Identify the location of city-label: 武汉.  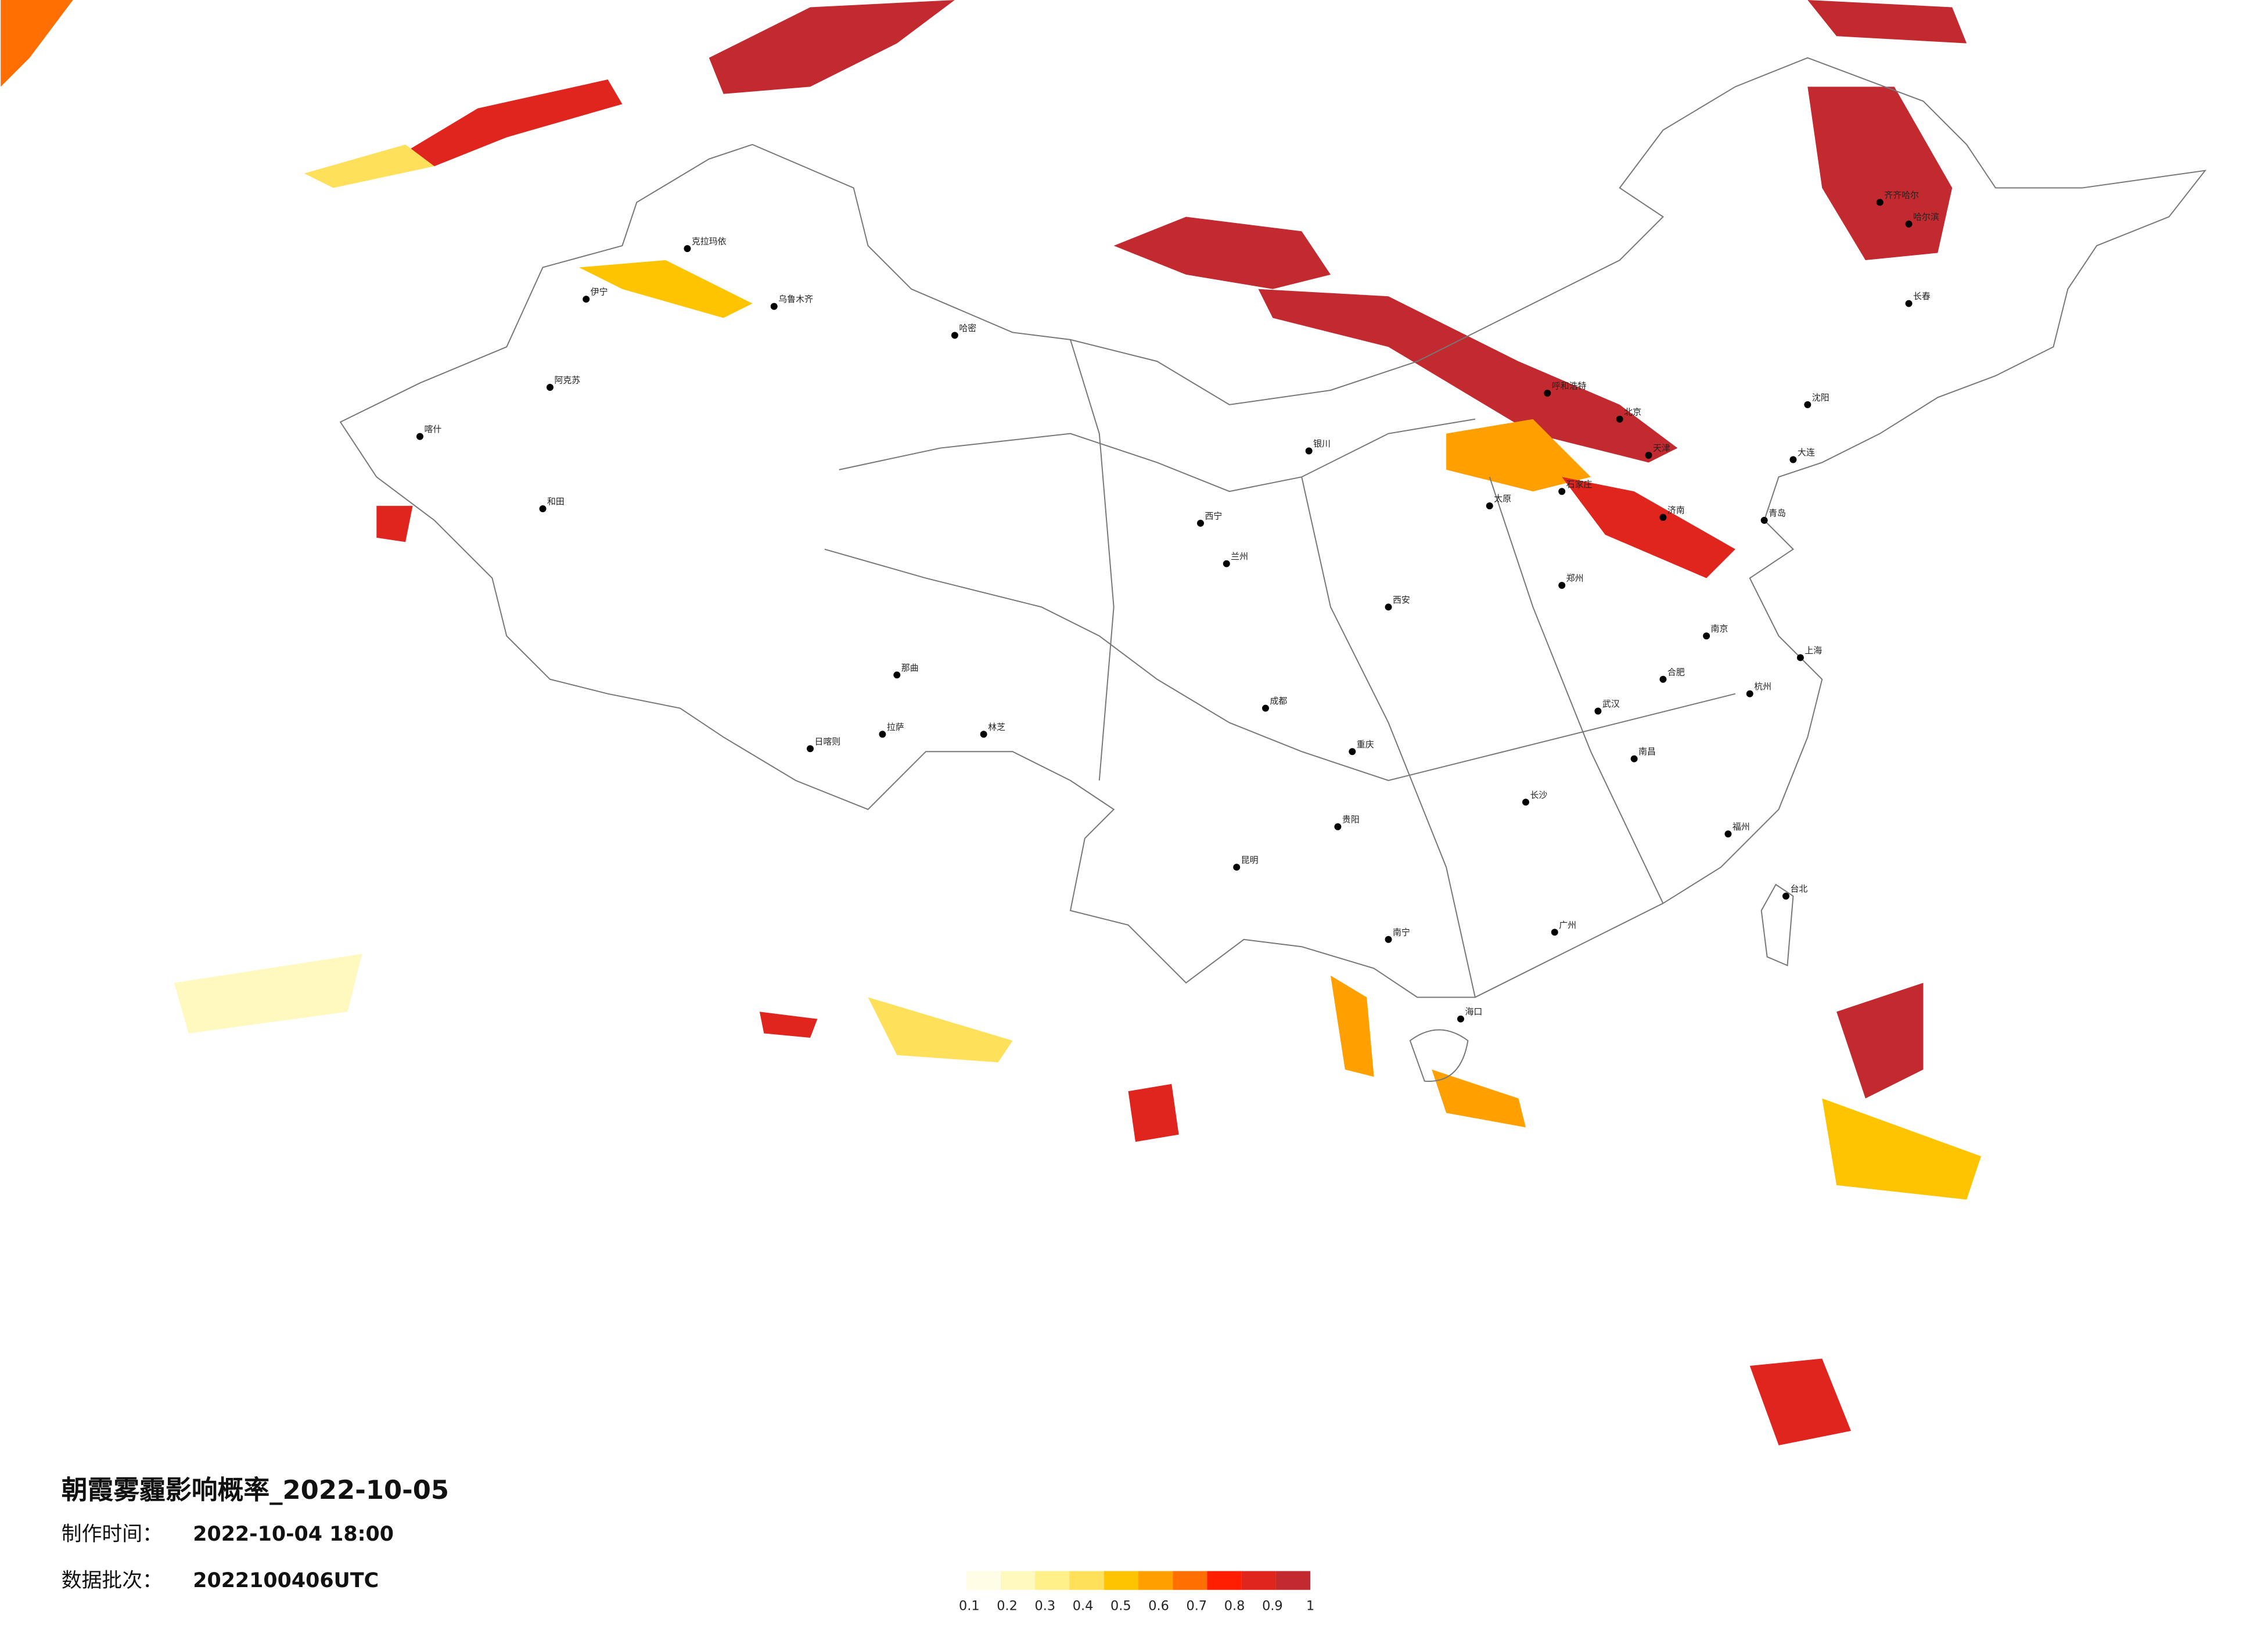
(1611, 704).